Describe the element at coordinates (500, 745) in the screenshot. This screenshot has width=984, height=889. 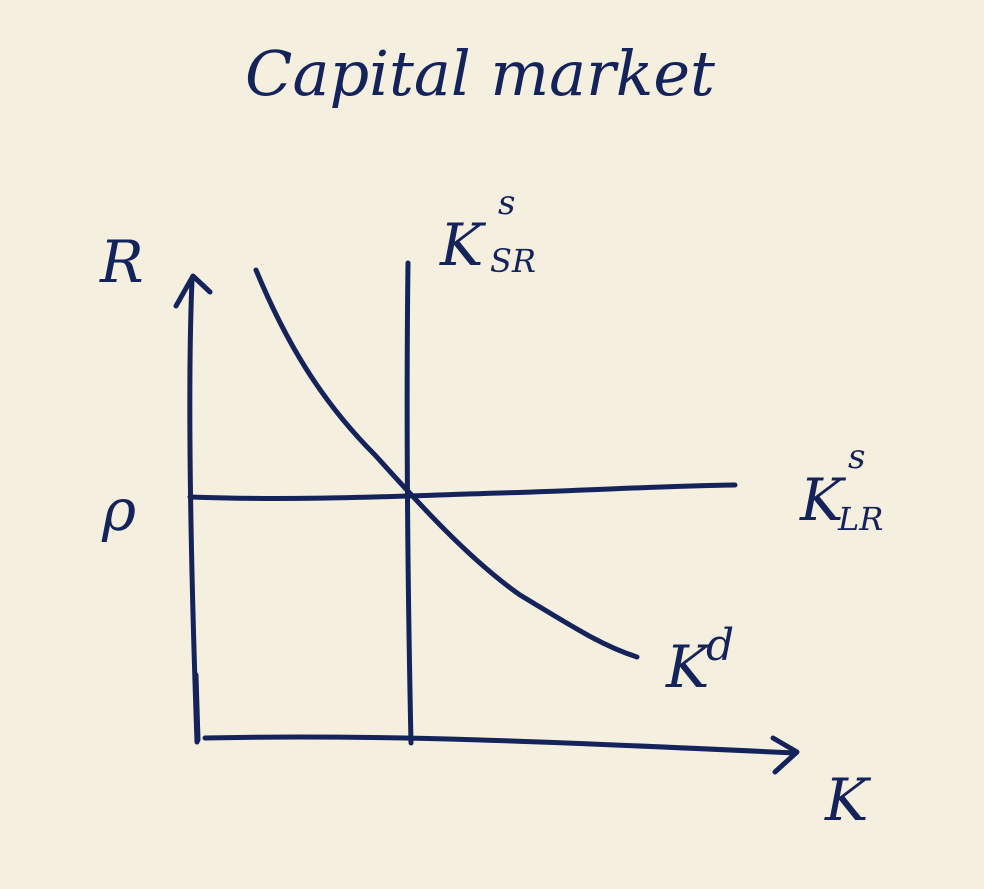
I see `x-axis` at that location.